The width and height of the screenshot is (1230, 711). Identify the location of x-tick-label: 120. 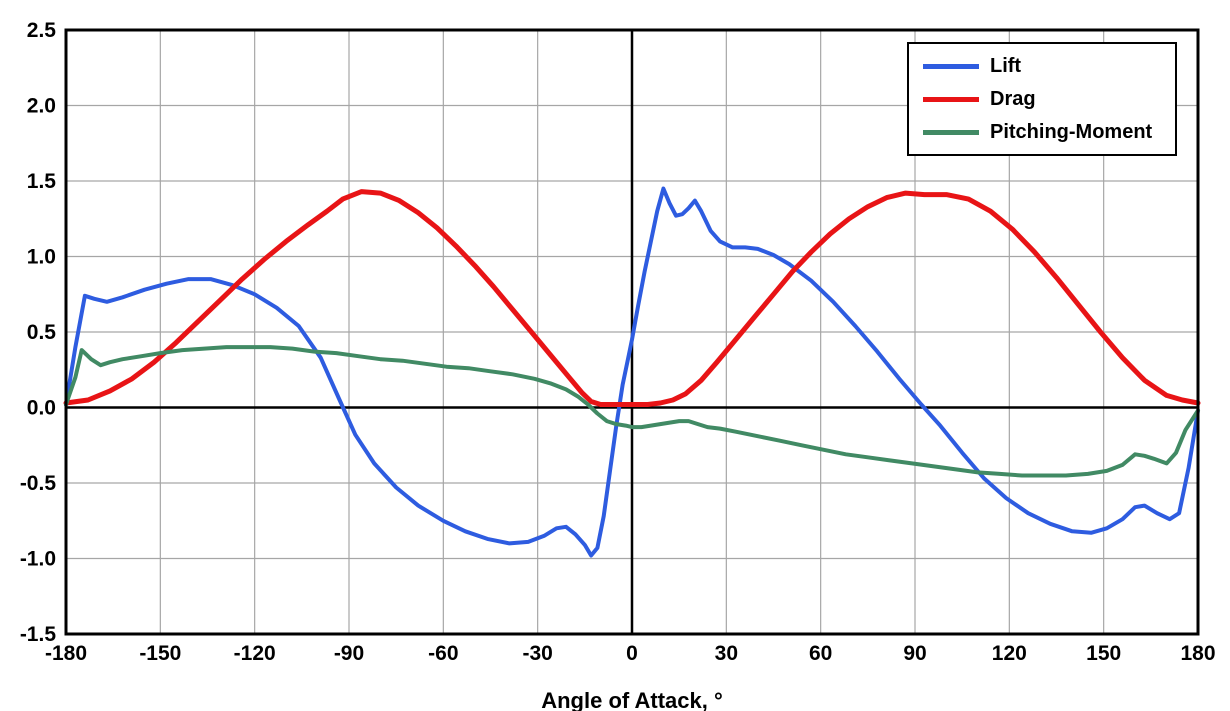
(1009, 653).